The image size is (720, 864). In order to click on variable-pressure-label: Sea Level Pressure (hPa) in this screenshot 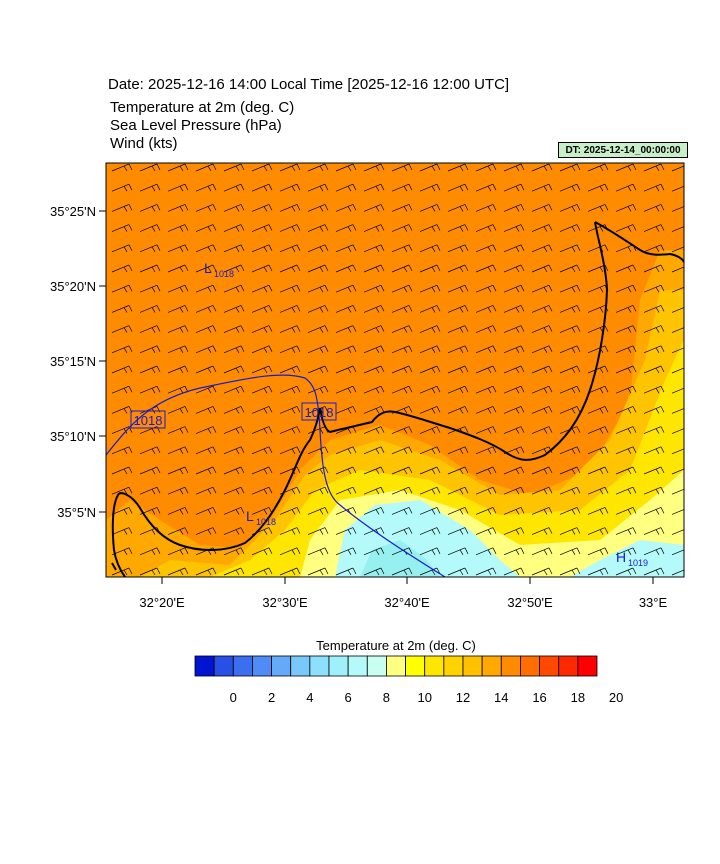, I will do `click(196, 125)`.